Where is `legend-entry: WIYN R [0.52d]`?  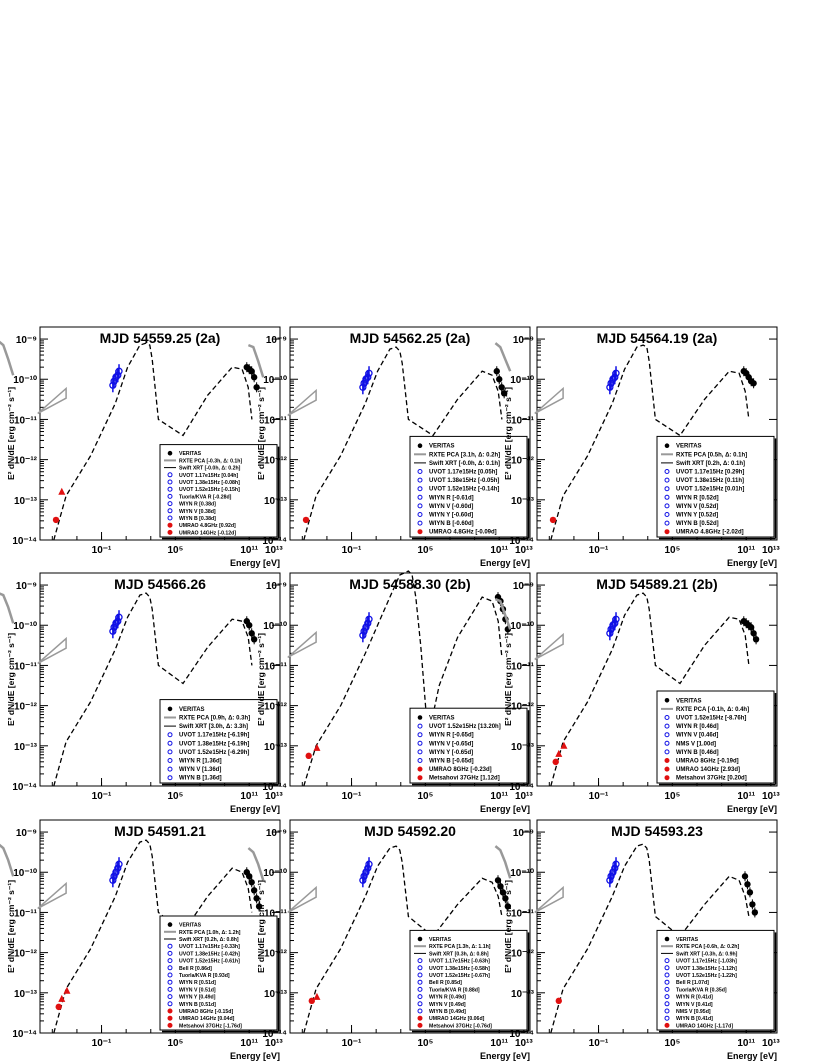 legend-entry: WIYN R [0.52d] is located at coordinates (697, 498).